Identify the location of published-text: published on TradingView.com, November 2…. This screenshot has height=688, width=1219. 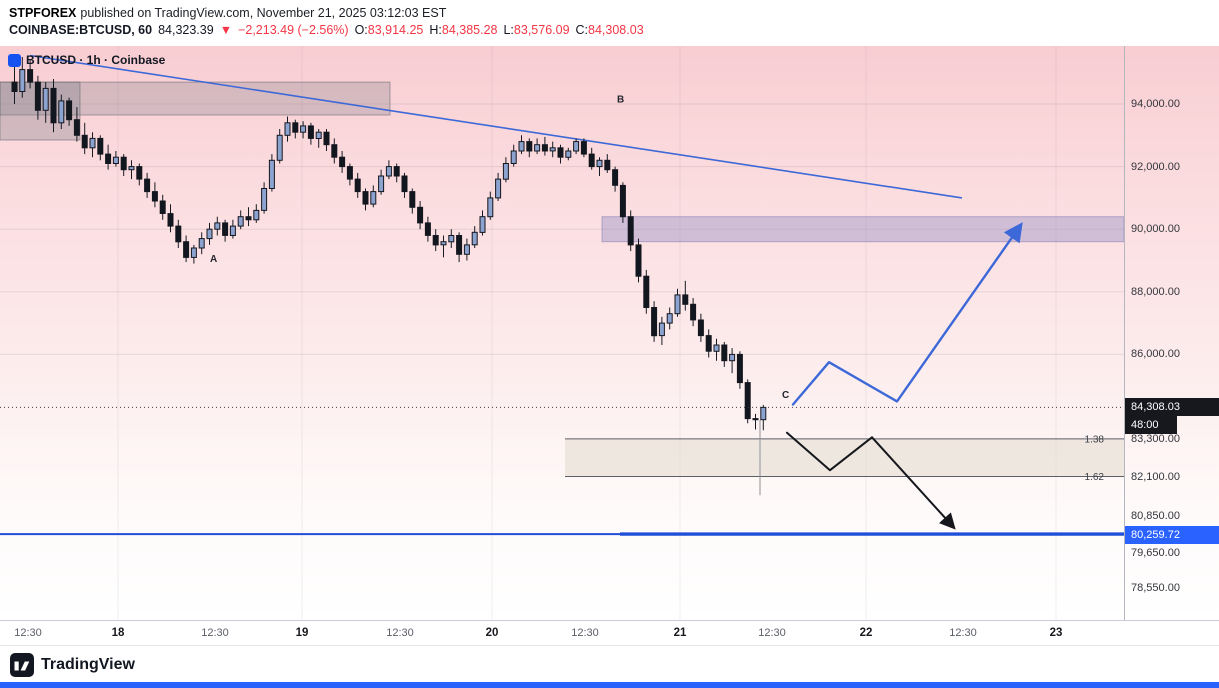
(263, 13).